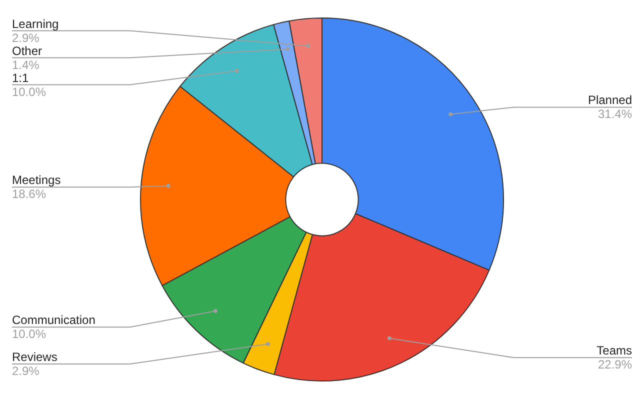 The image size is (644, 399). Describe the element at coordinates (610, 100) in the screenshot. I see `slice-label: Planned` at that location.